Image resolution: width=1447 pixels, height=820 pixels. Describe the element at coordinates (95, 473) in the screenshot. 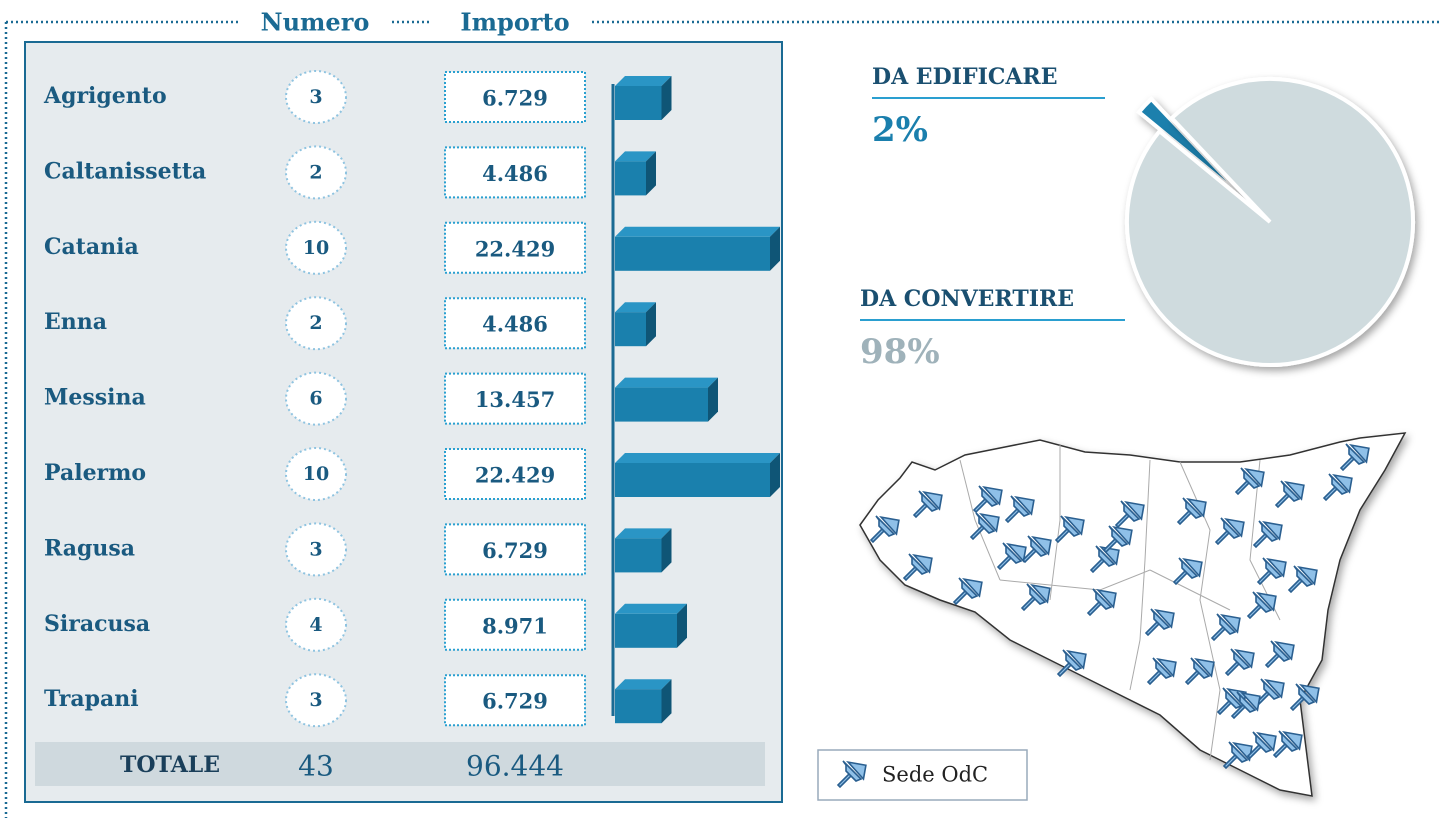

I see `category-label: Palermo` at that location.